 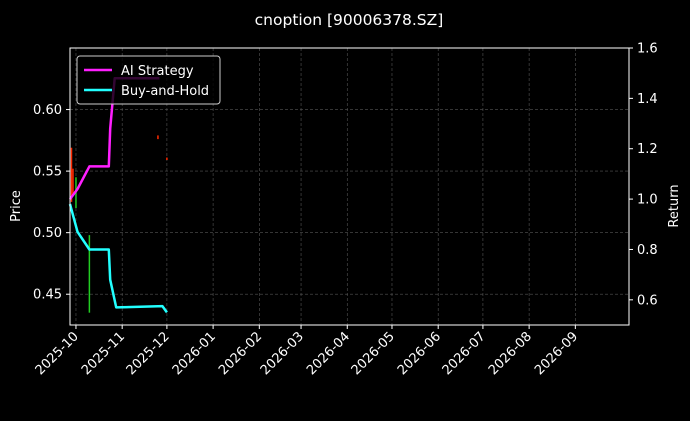 I want to click on y-right-tick-label: 0.8, so click(x=647, y=250).